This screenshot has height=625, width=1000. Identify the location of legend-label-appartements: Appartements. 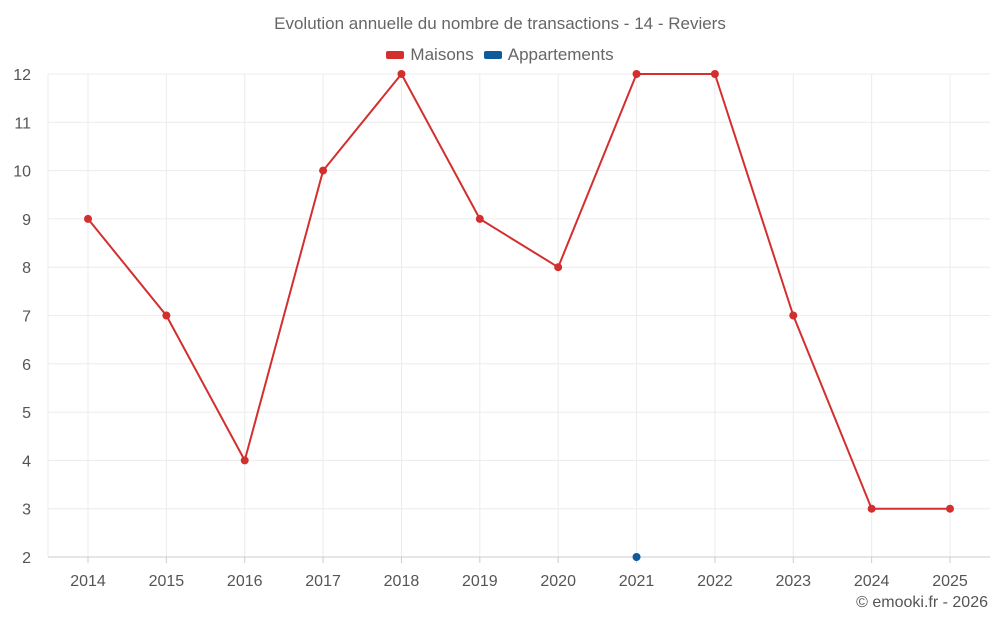
(560, 54).